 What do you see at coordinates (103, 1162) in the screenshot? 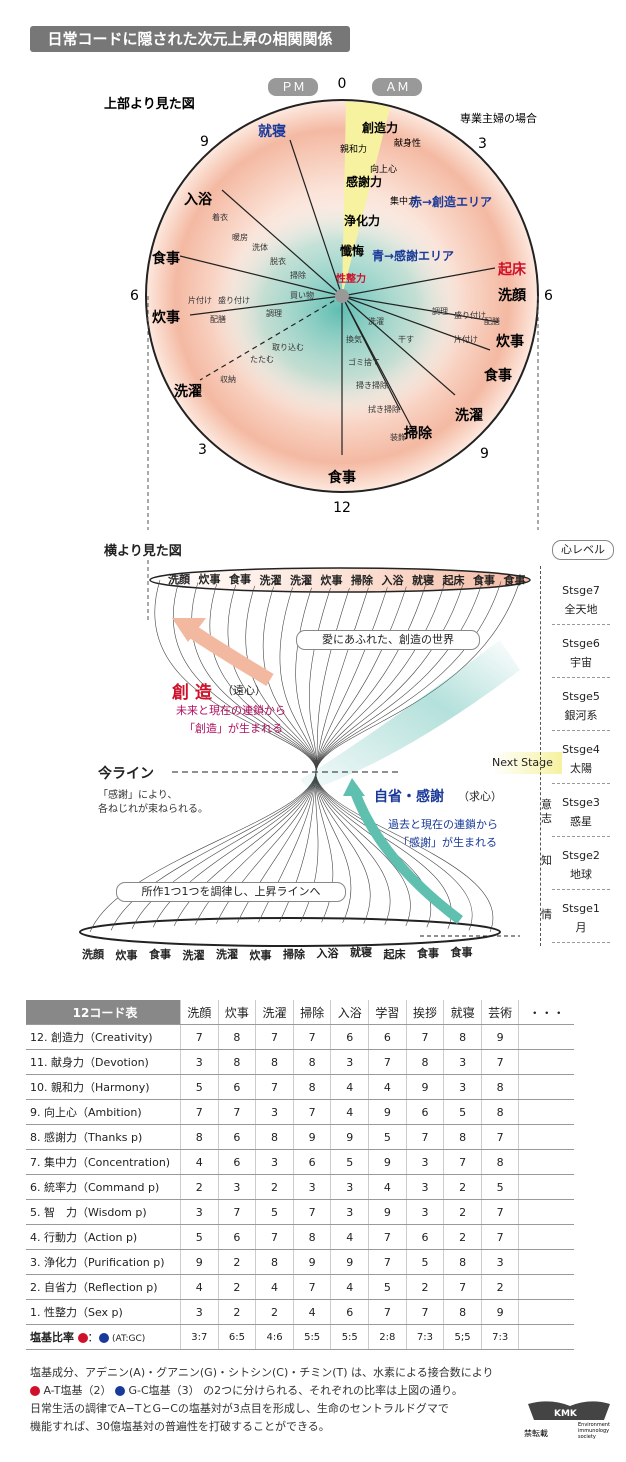
I see `row-label: 7. 集中力（Concentration)` at bounding box center [103, 1162].